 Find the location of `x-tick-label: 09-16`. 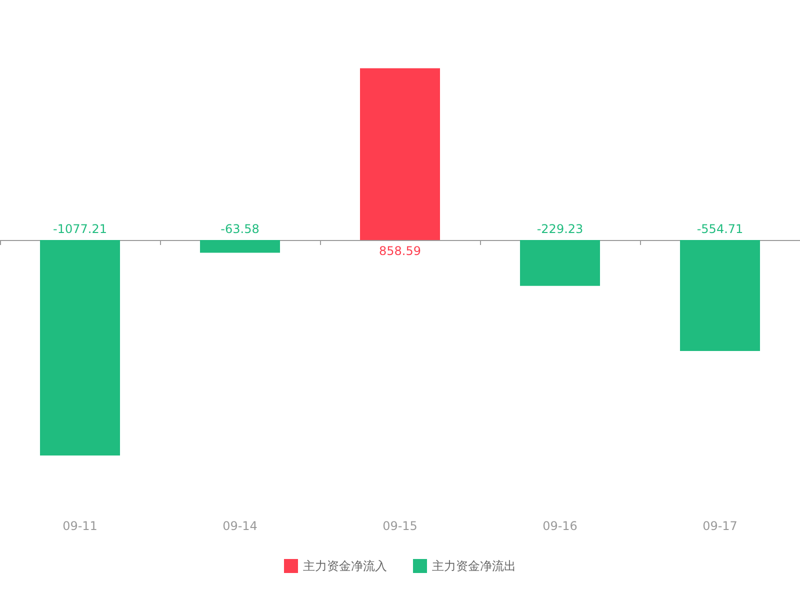

x-tick-label: 09-16 is located at coordinates (560, 526).